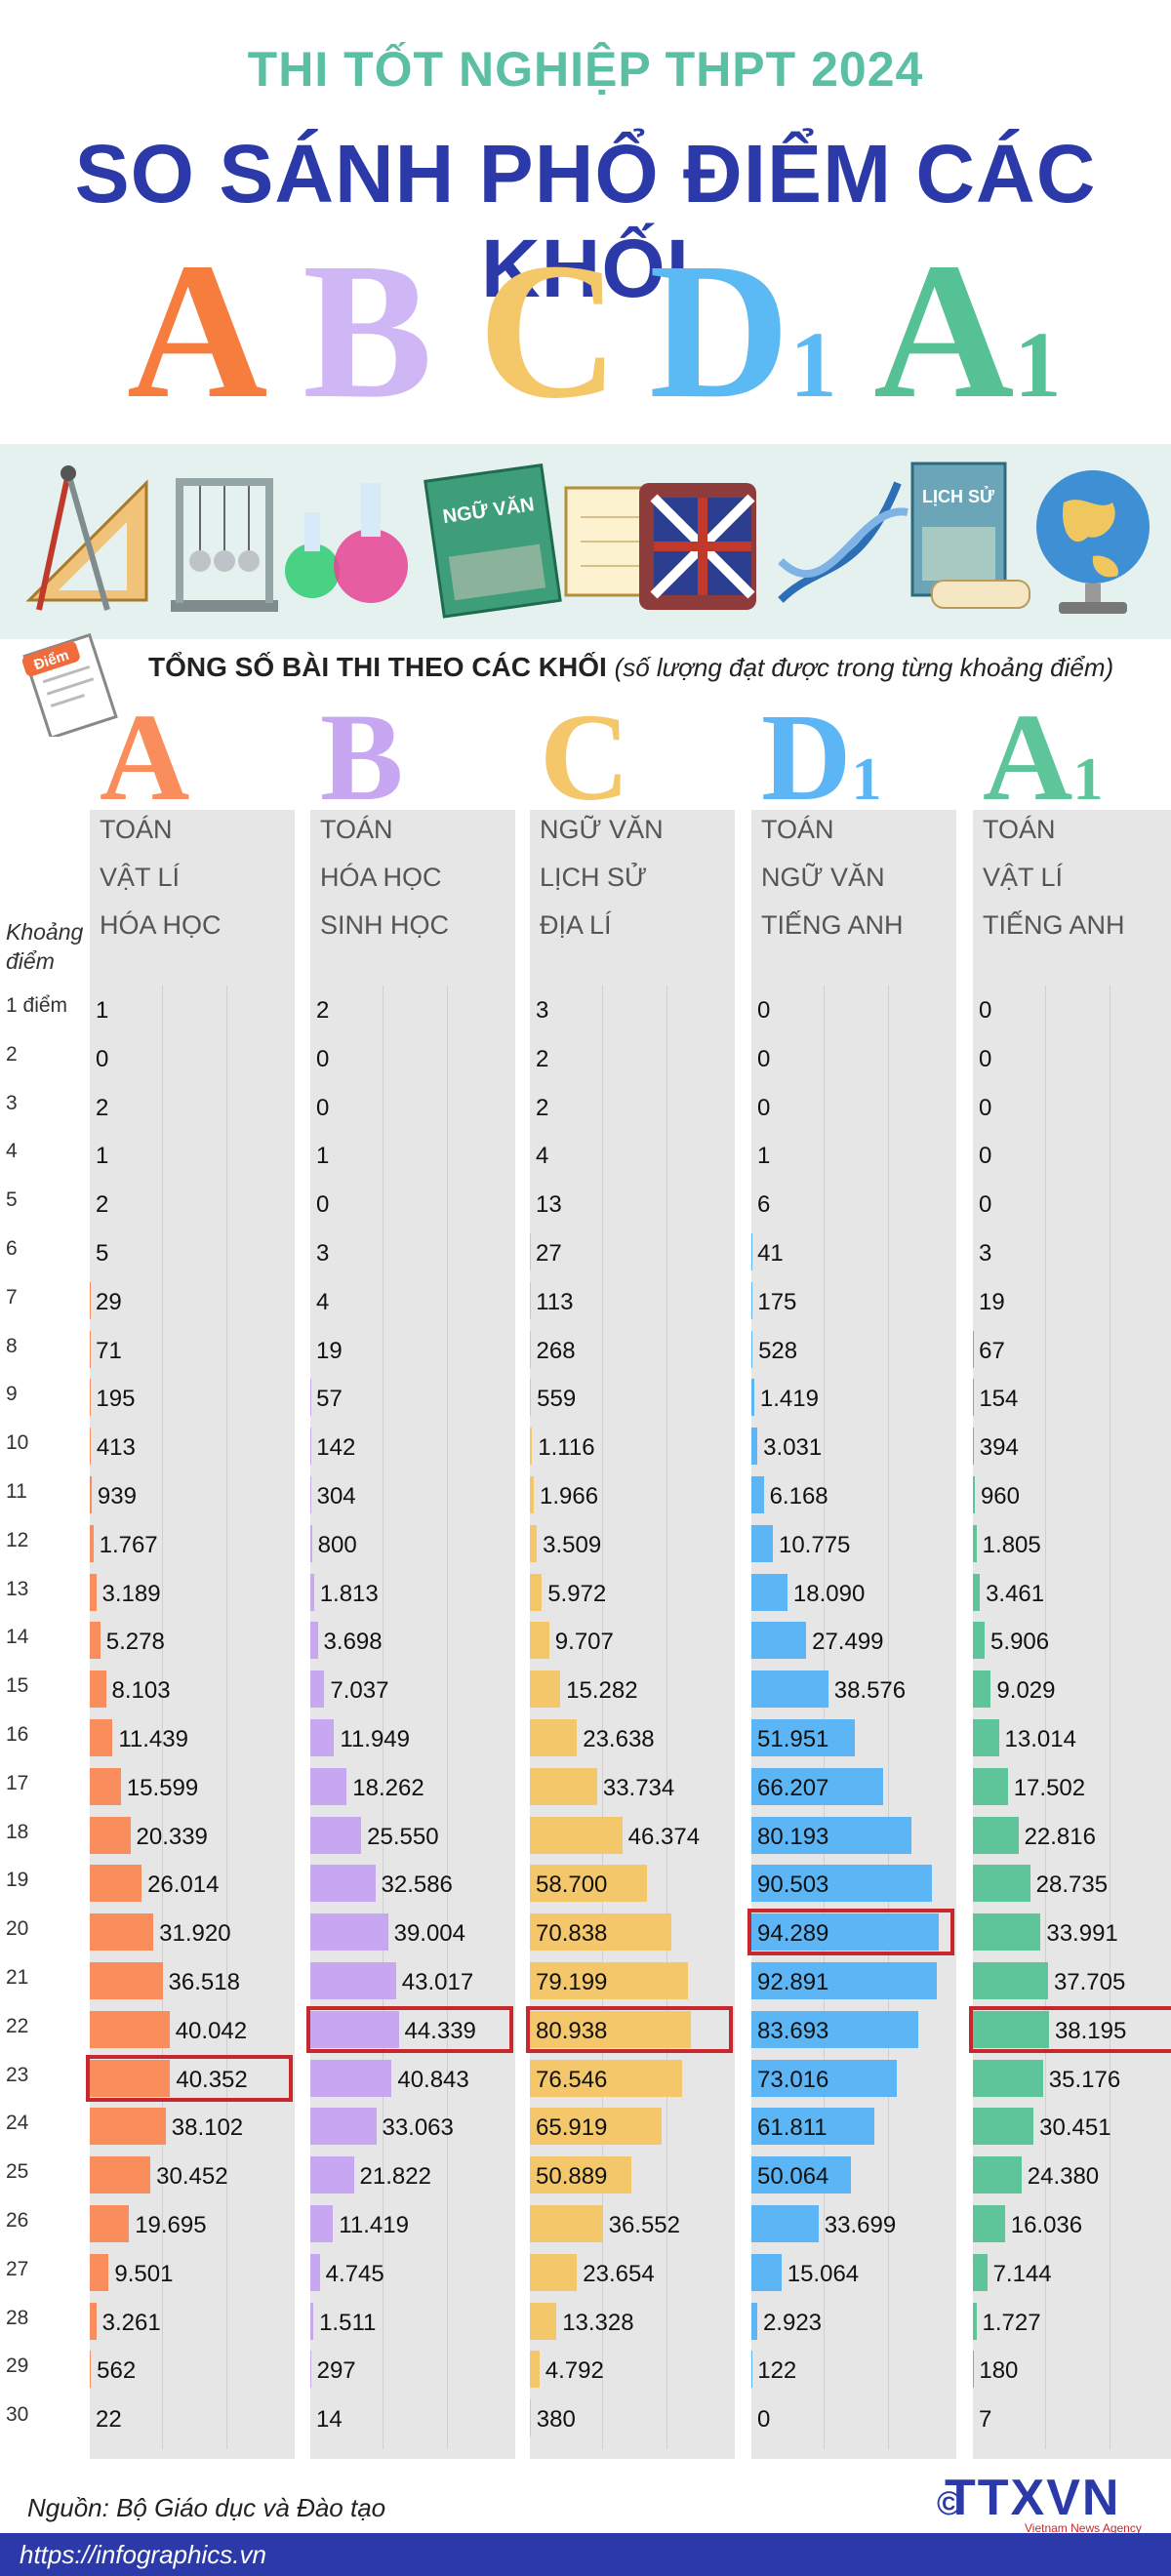 The image size is (1171, 2576). What do you see at coordinates (778, 1350) in the screenshot?
I see `value-label: 528` at bounding box center [778, 1350].